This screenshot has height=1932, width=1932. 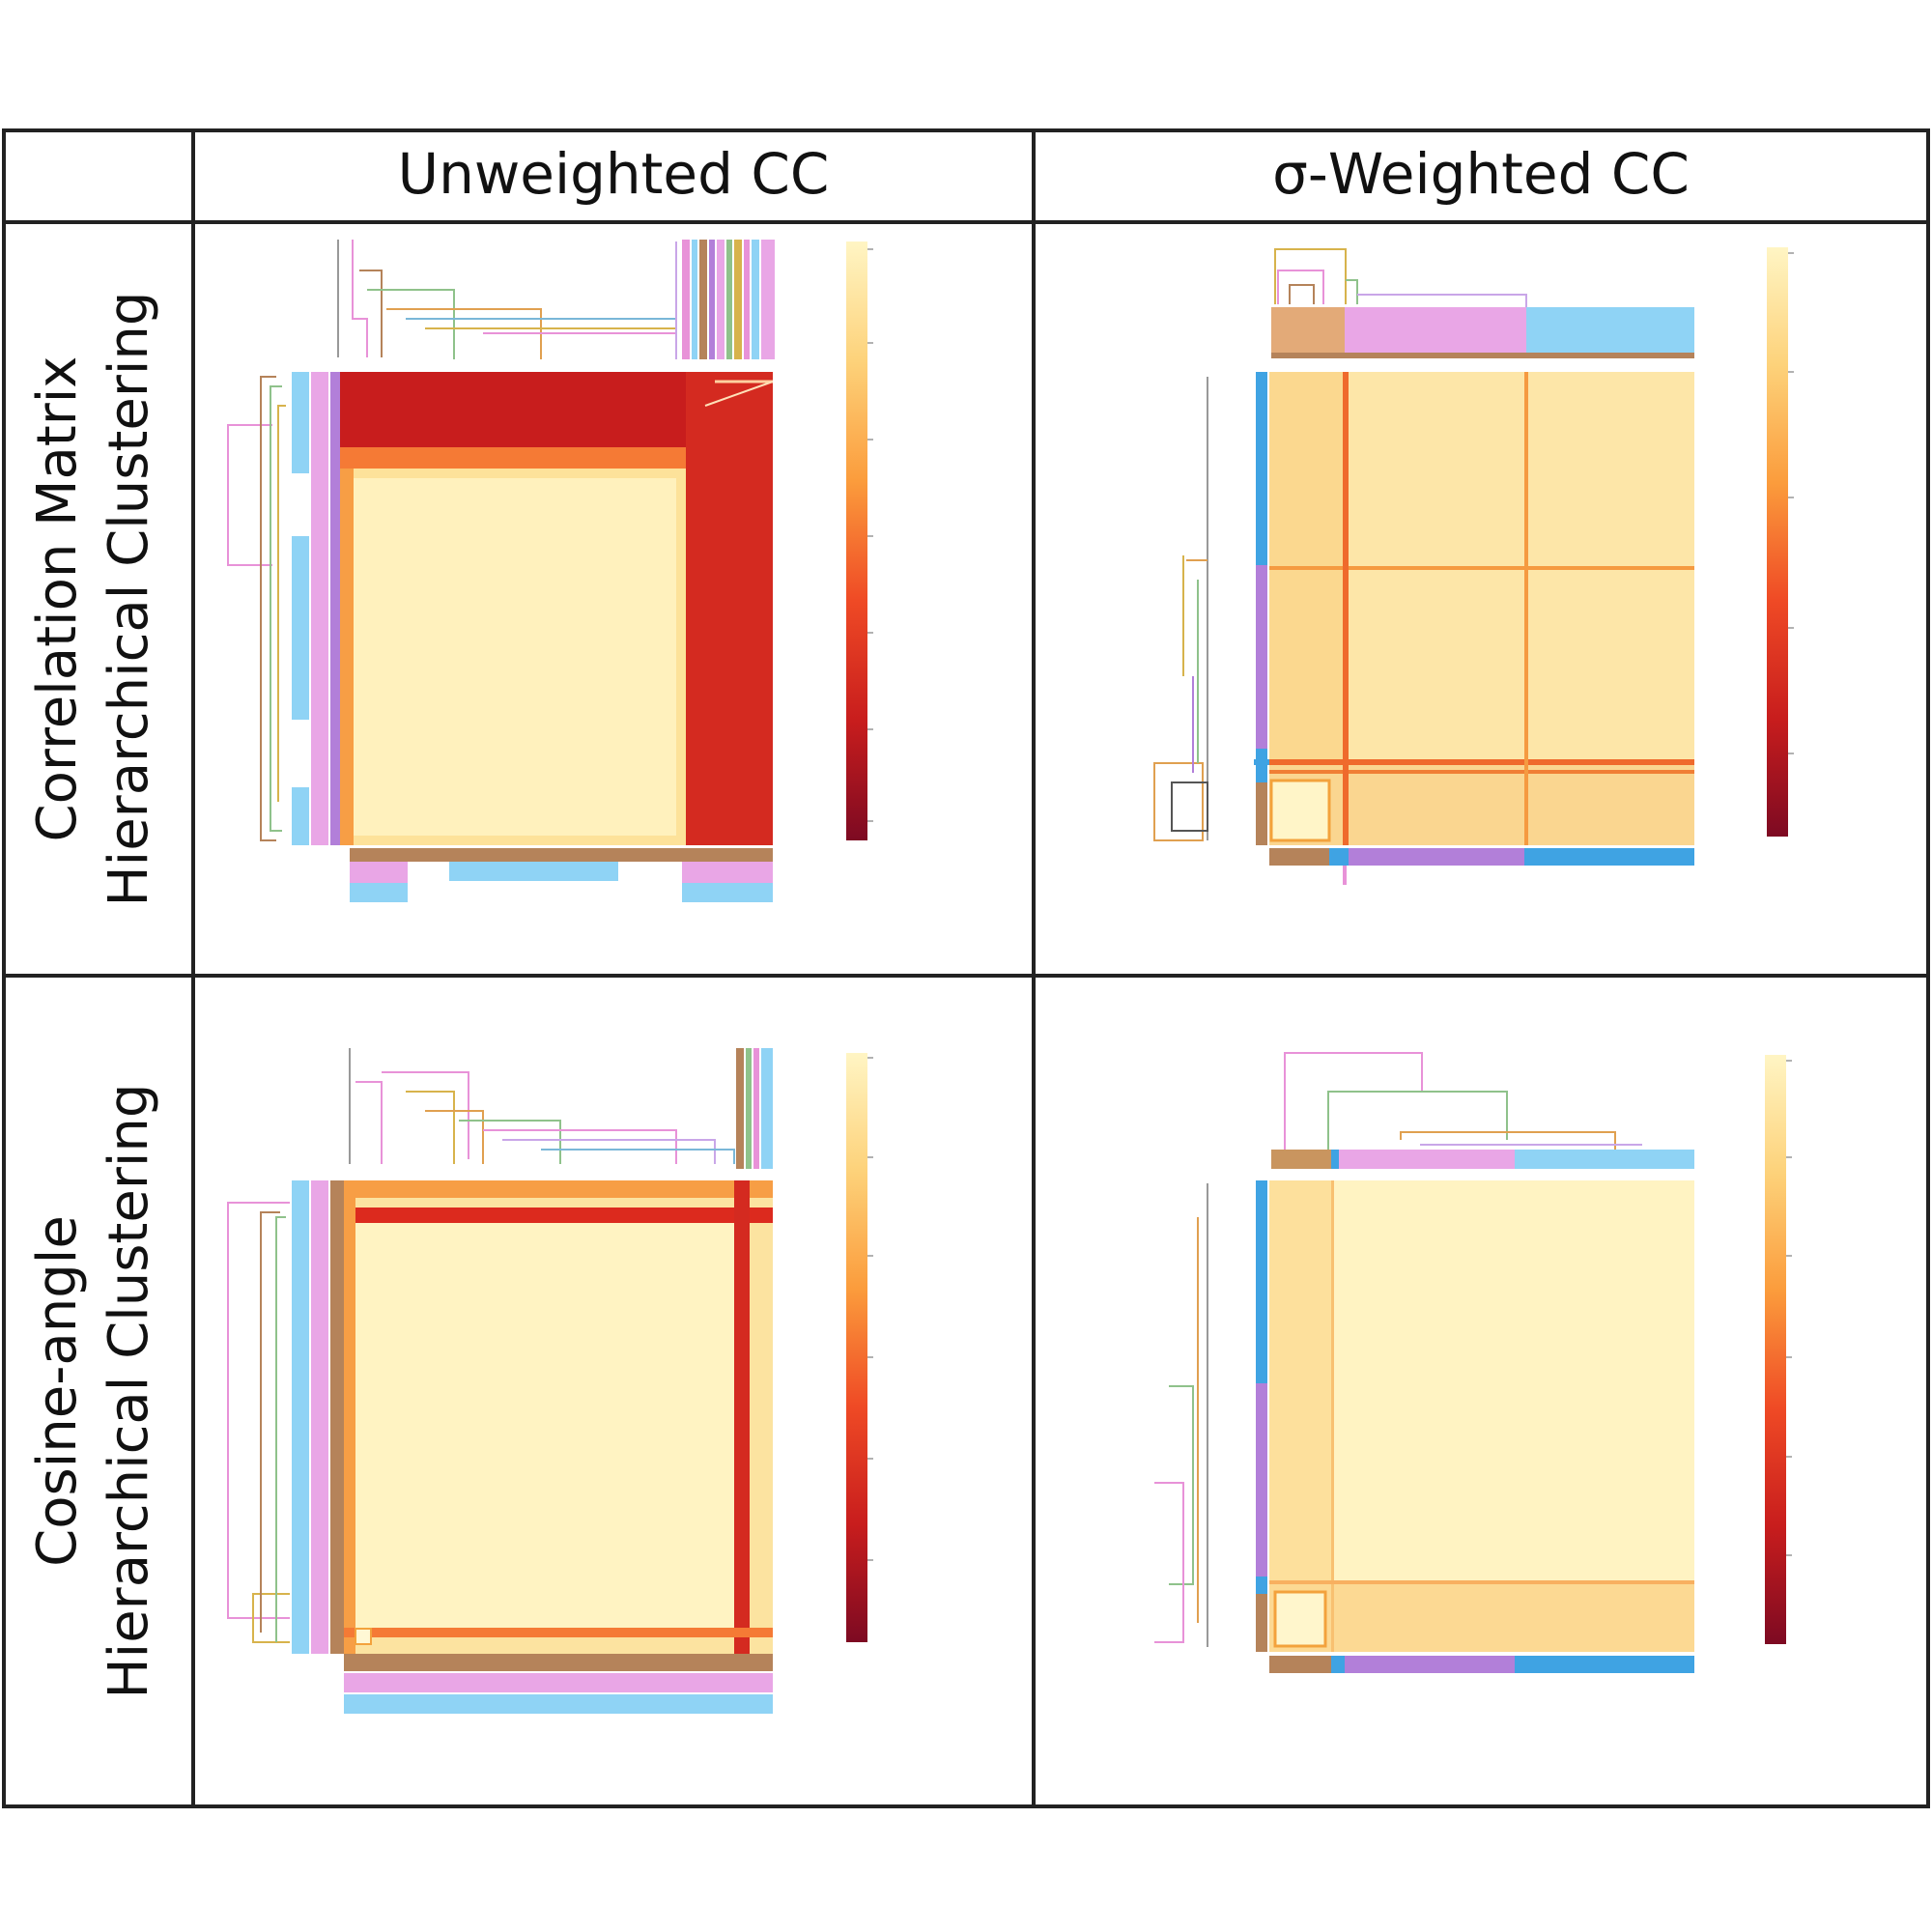 I want to click on panel-correlation-sigma, so click(x=1473, y=566).